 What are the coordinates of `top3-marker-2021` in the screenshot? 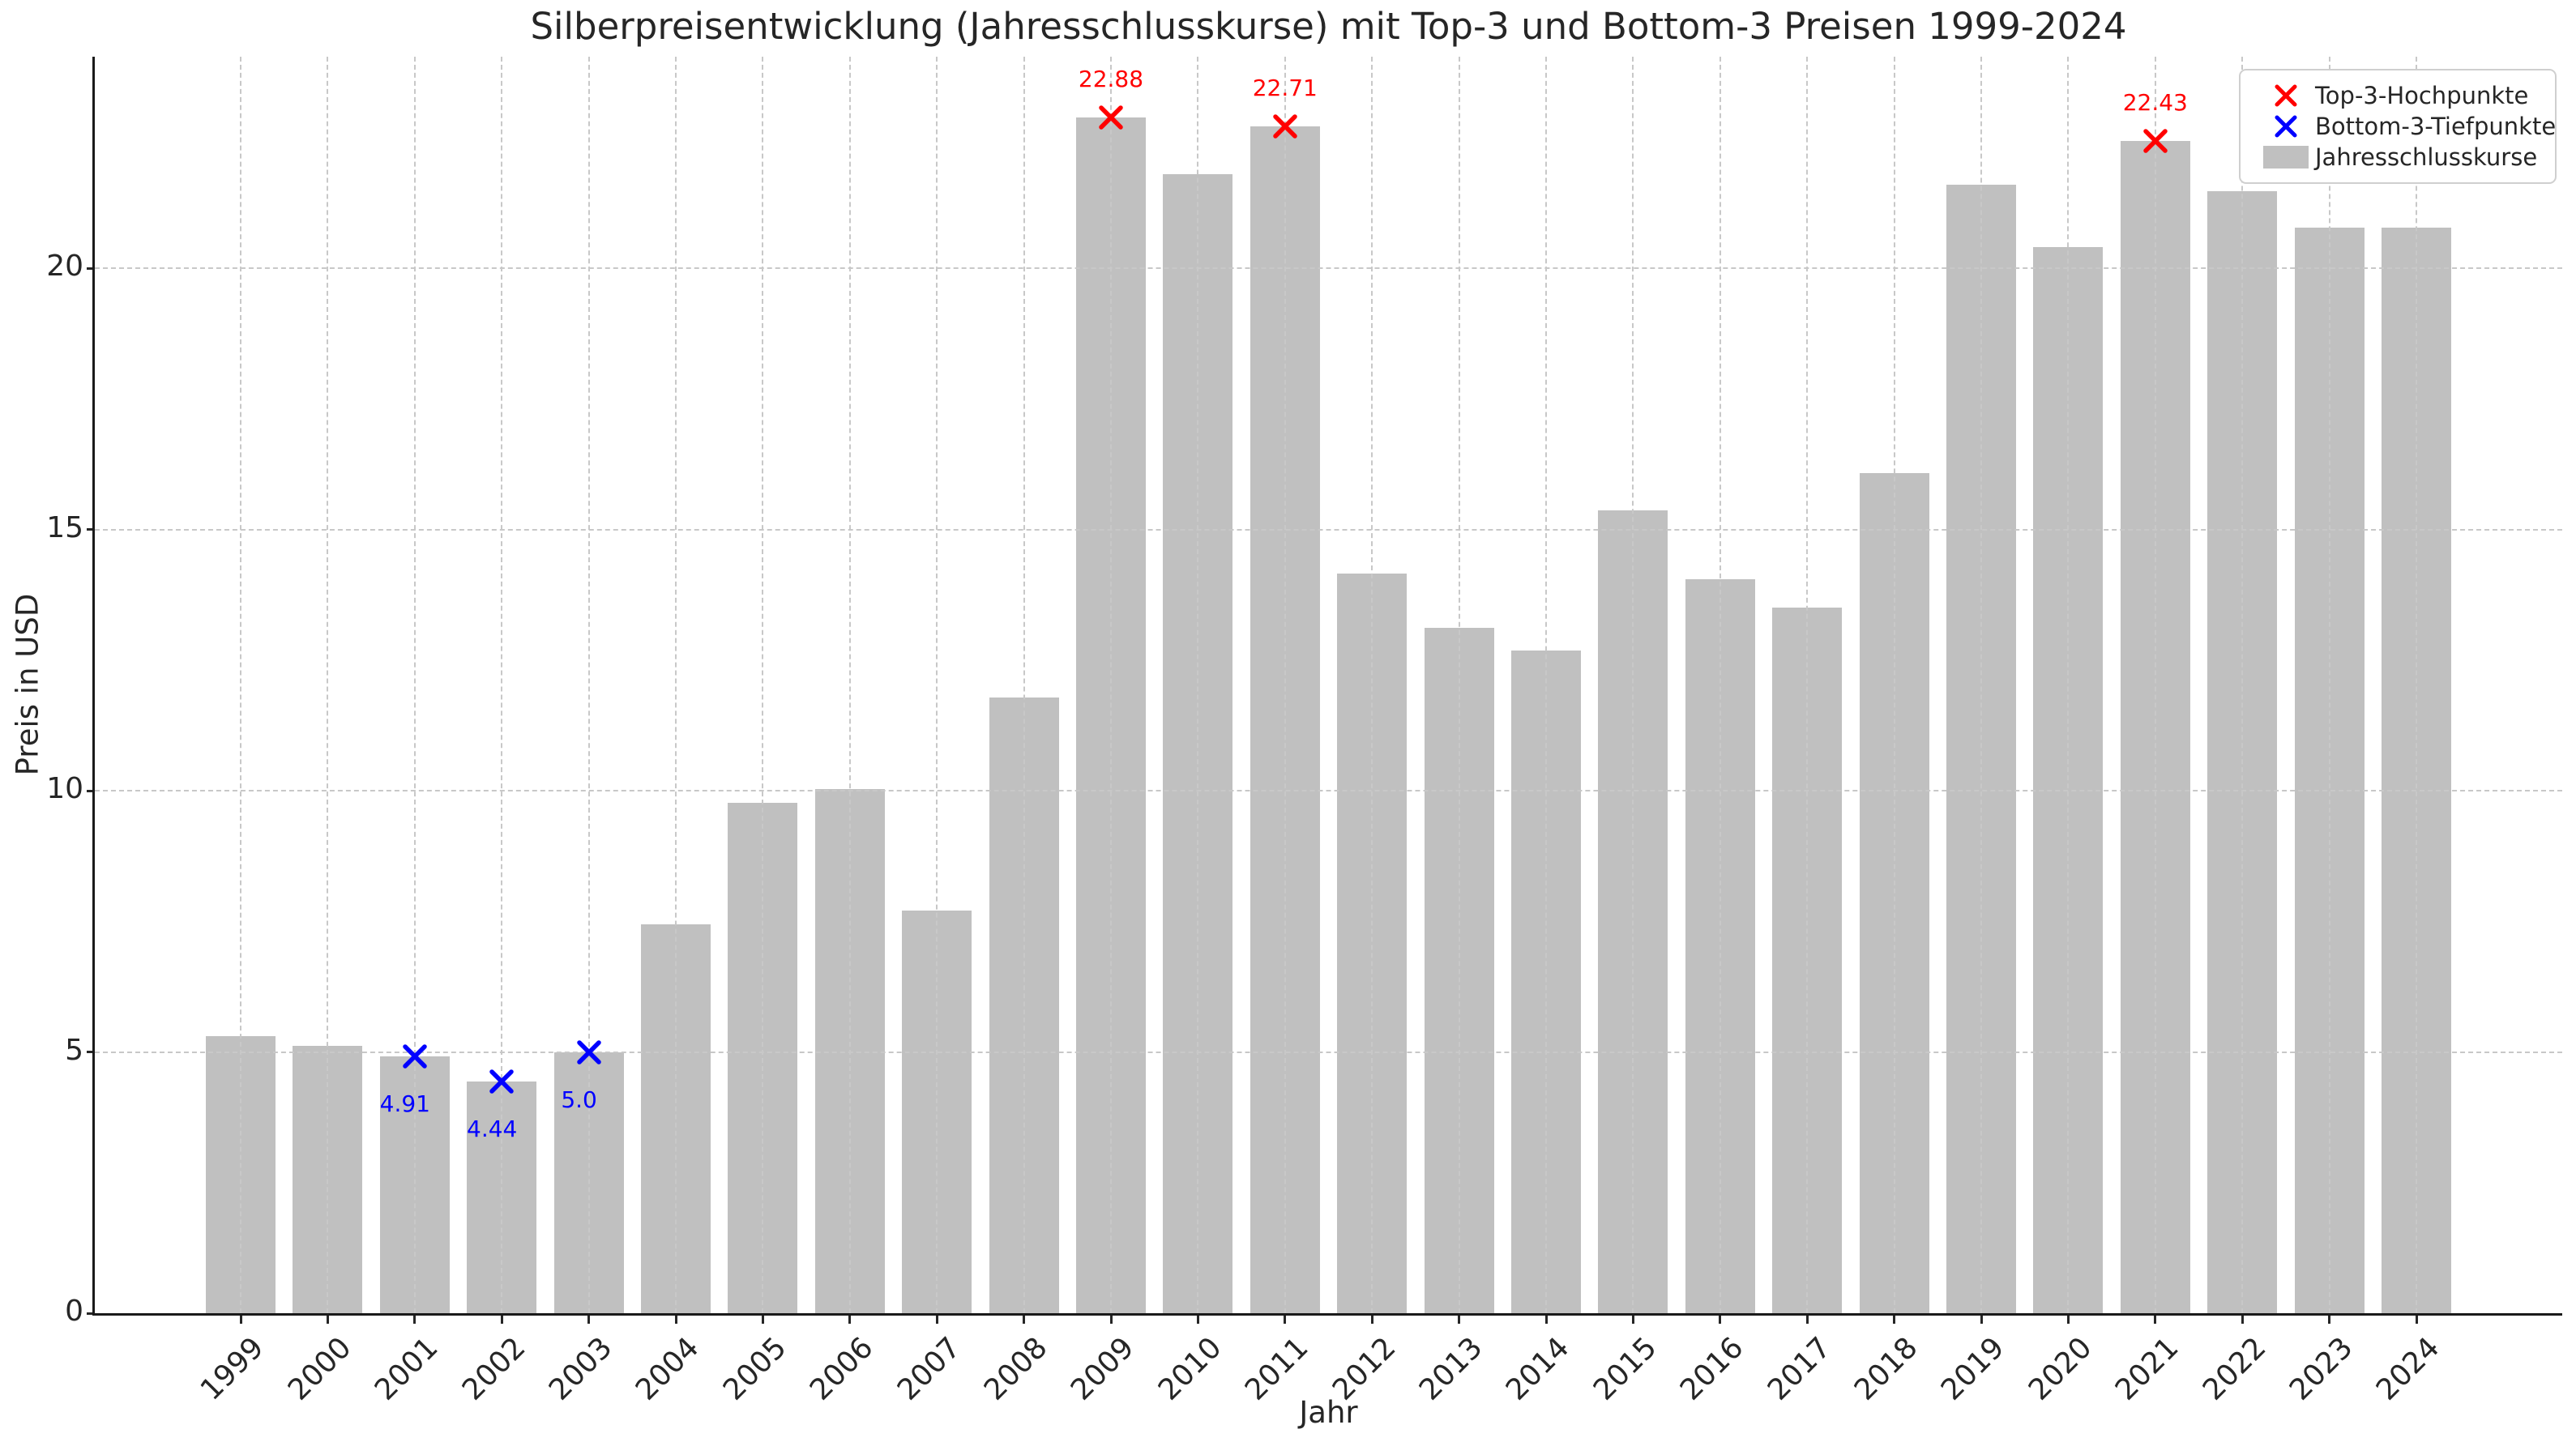 It's located at (2155, 141).